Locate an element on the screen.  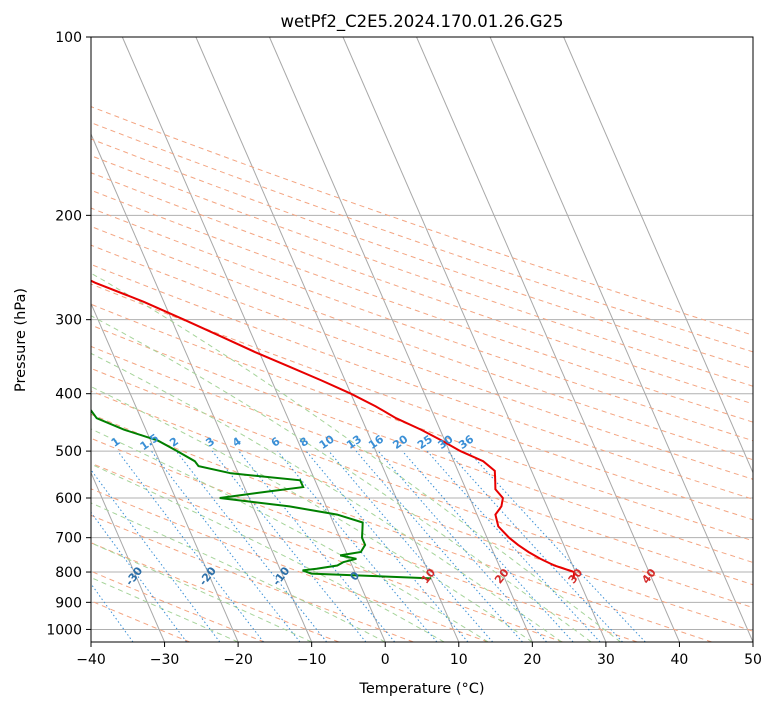
dry-adiabat-label: -20 is located at coordinates (207, 576).